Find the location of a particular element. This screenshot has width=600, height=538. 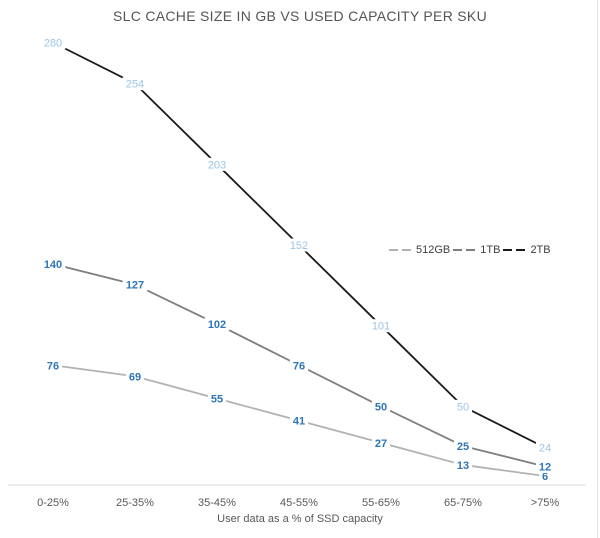

legend-label-512gb: 512GB is located at coordinates (433, 250).